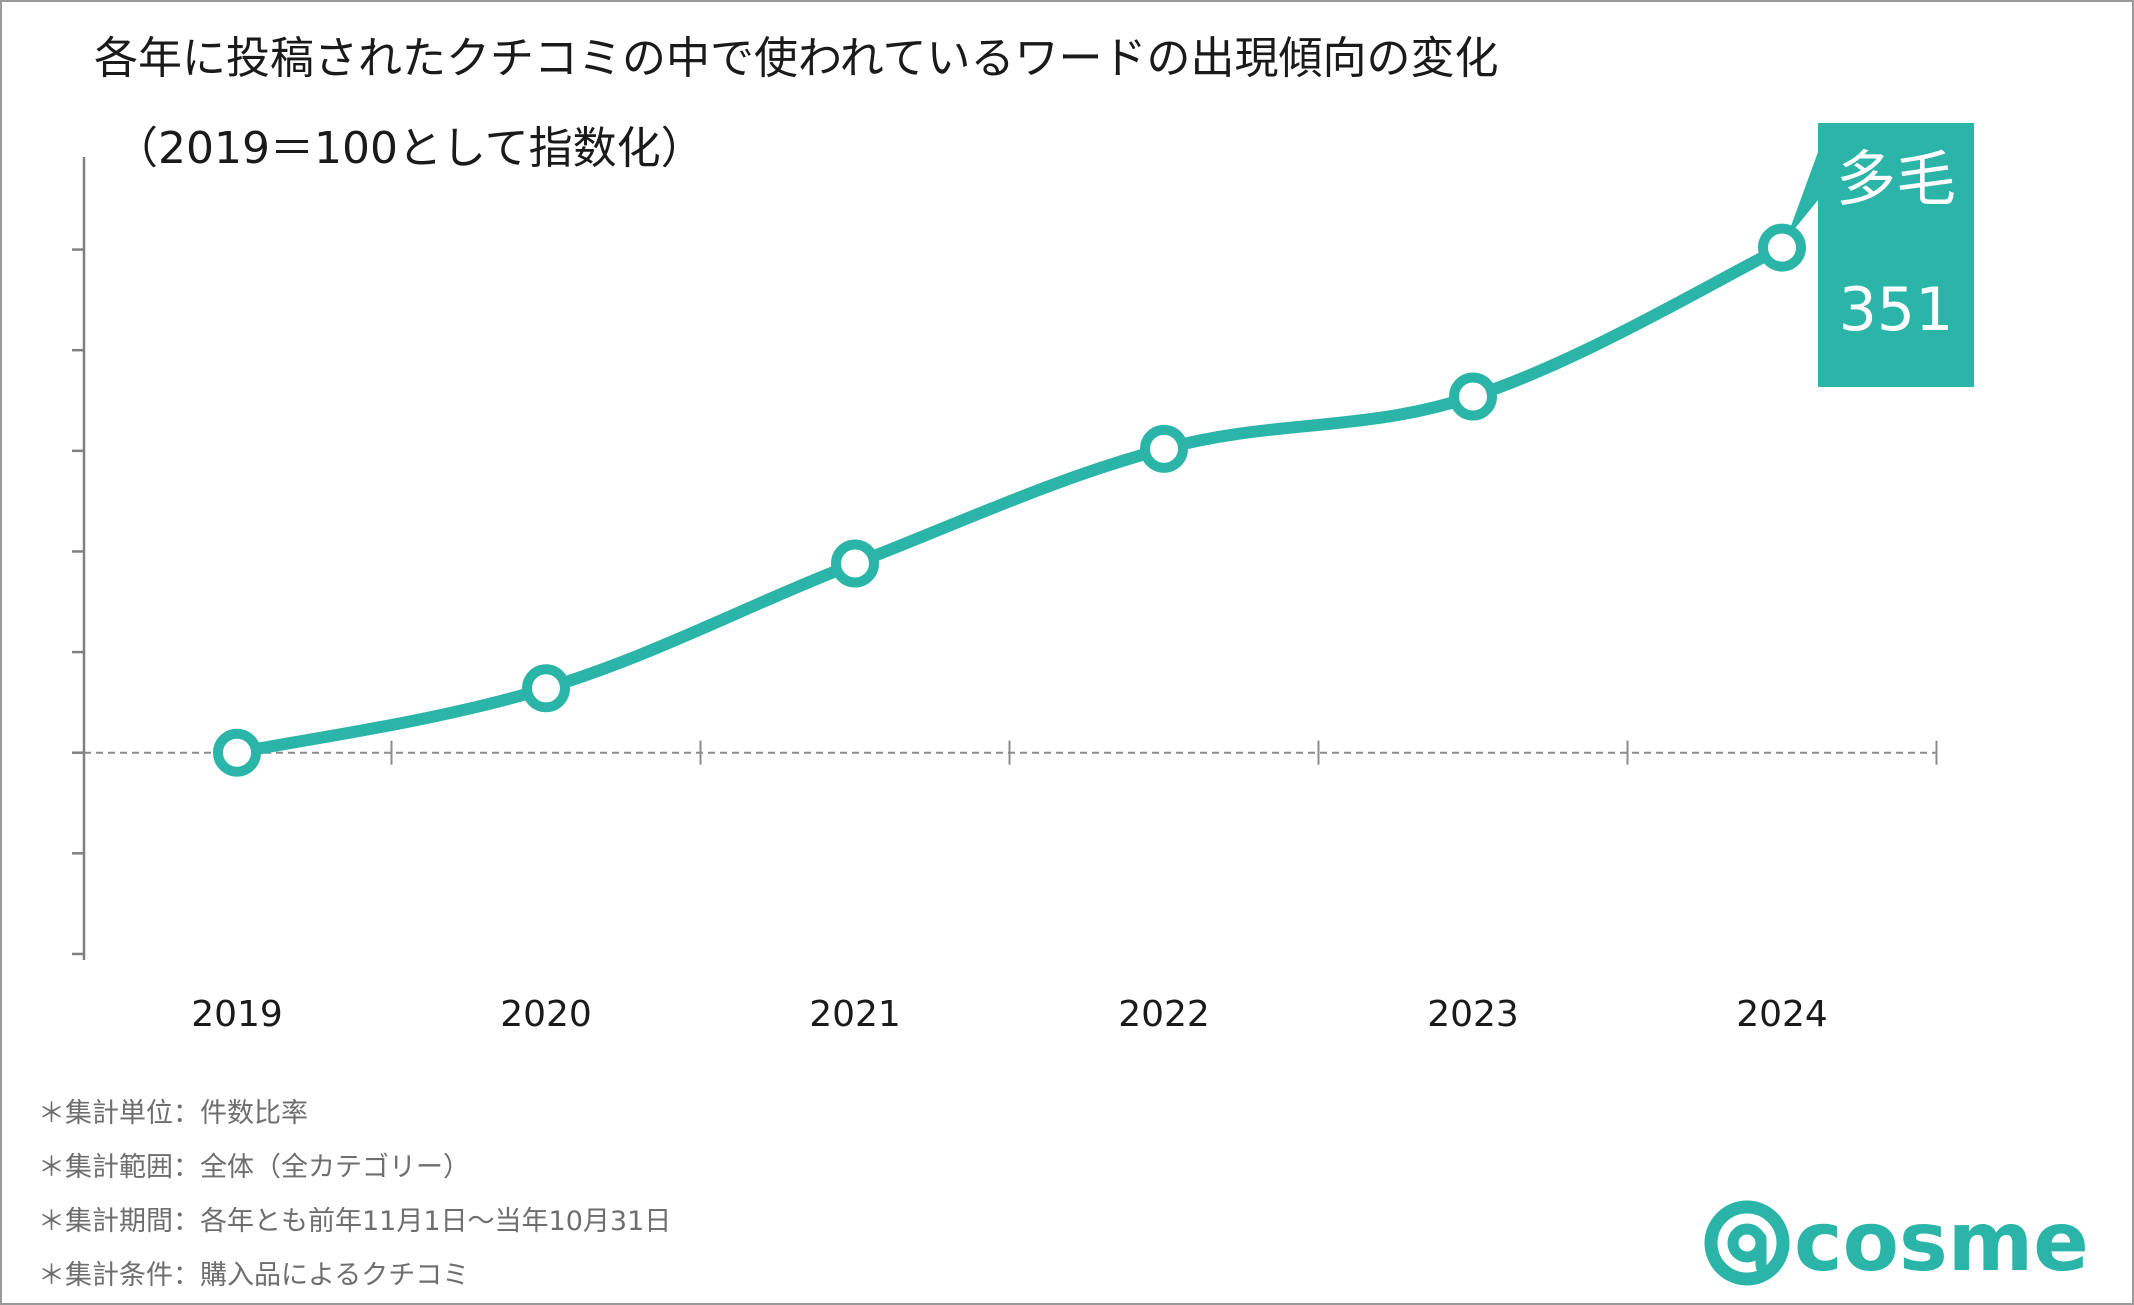  I want to click on footnote-period: ＊集計期間：各年とも前年11月1日～当年10月31日, so click(355, 1221).